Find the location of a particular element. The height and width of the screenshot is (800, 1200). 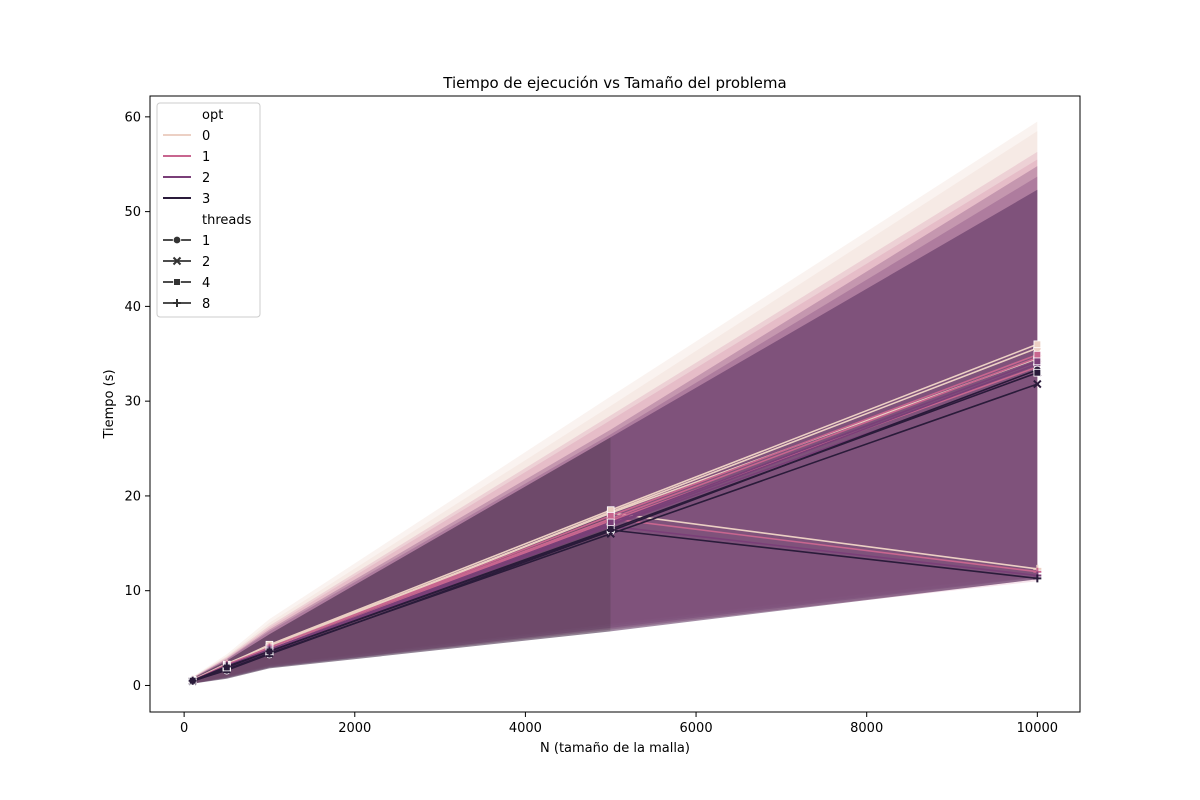

x-tick-label: 8000 is located at coordinates (866, 728).